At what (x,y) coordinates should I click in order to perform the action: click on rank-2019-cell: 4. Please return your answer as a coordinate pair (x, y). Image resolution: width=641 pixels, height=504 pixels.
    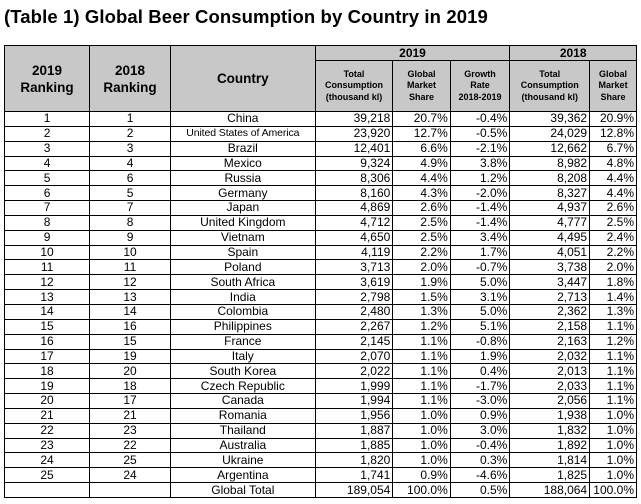
    Looking at the image, I should click on (47, 163).